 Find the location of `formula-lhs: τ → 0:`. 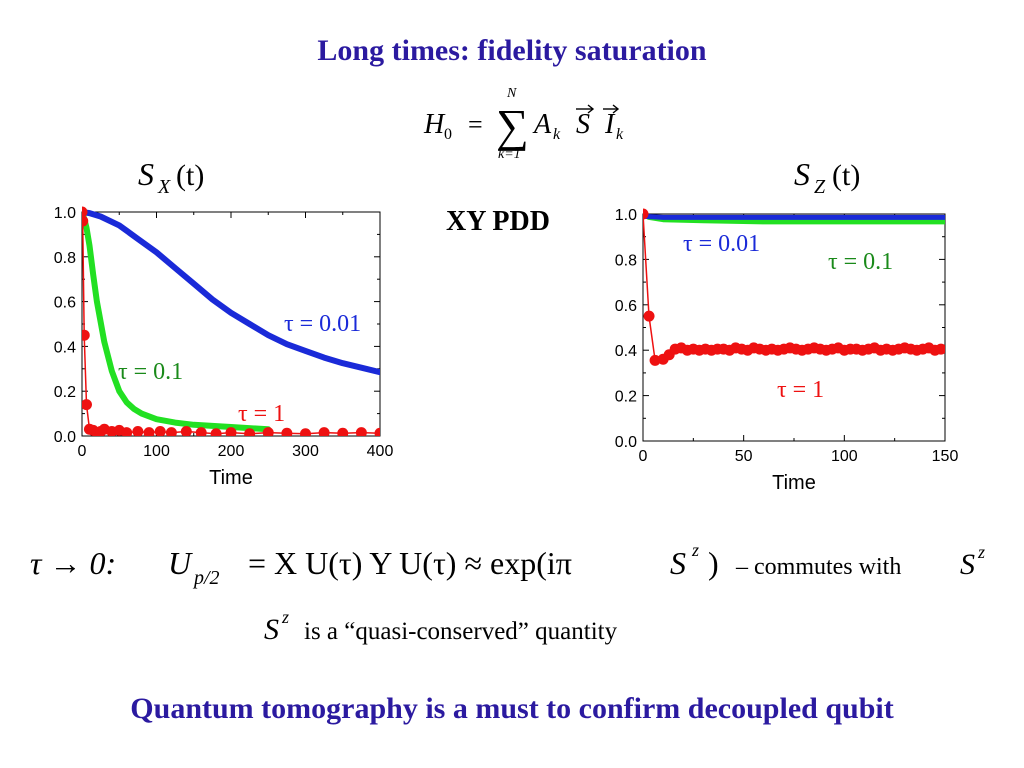

formula-lhs: τ → 0: is located at coordinates (73, 563).